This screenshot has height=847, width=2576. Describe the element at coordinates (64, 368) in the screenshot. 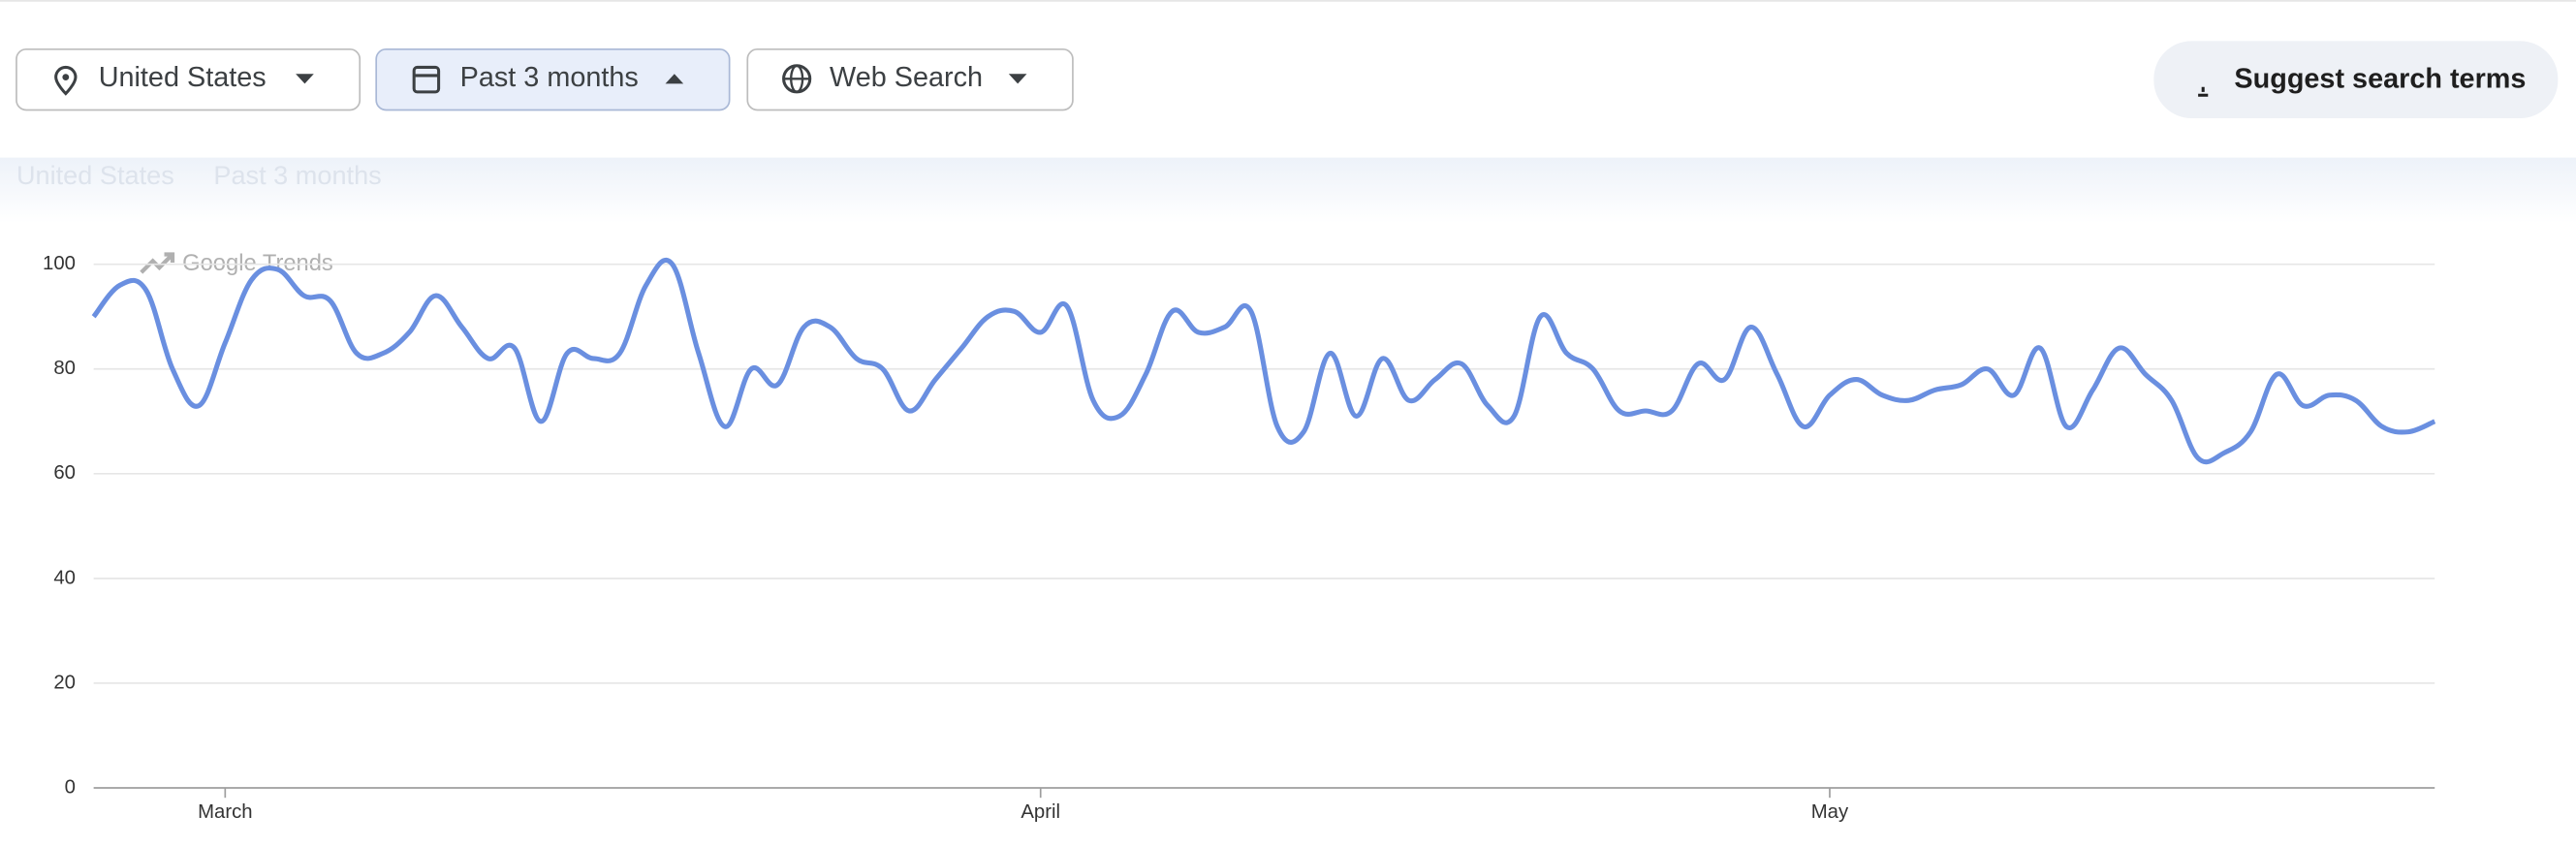

I see `y-tick-label: 80` at that location.